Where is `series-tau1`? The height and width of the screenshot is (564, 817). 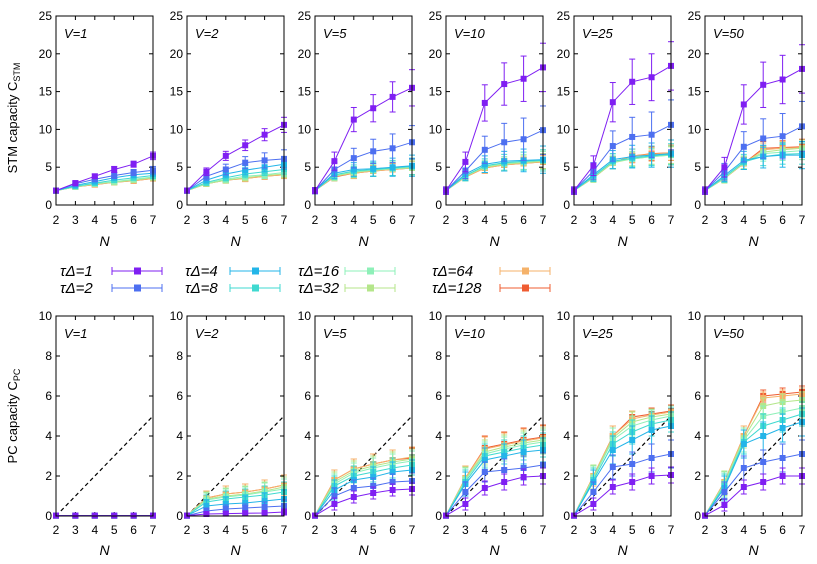
series-tau1 is located at coordinates (363, 500).